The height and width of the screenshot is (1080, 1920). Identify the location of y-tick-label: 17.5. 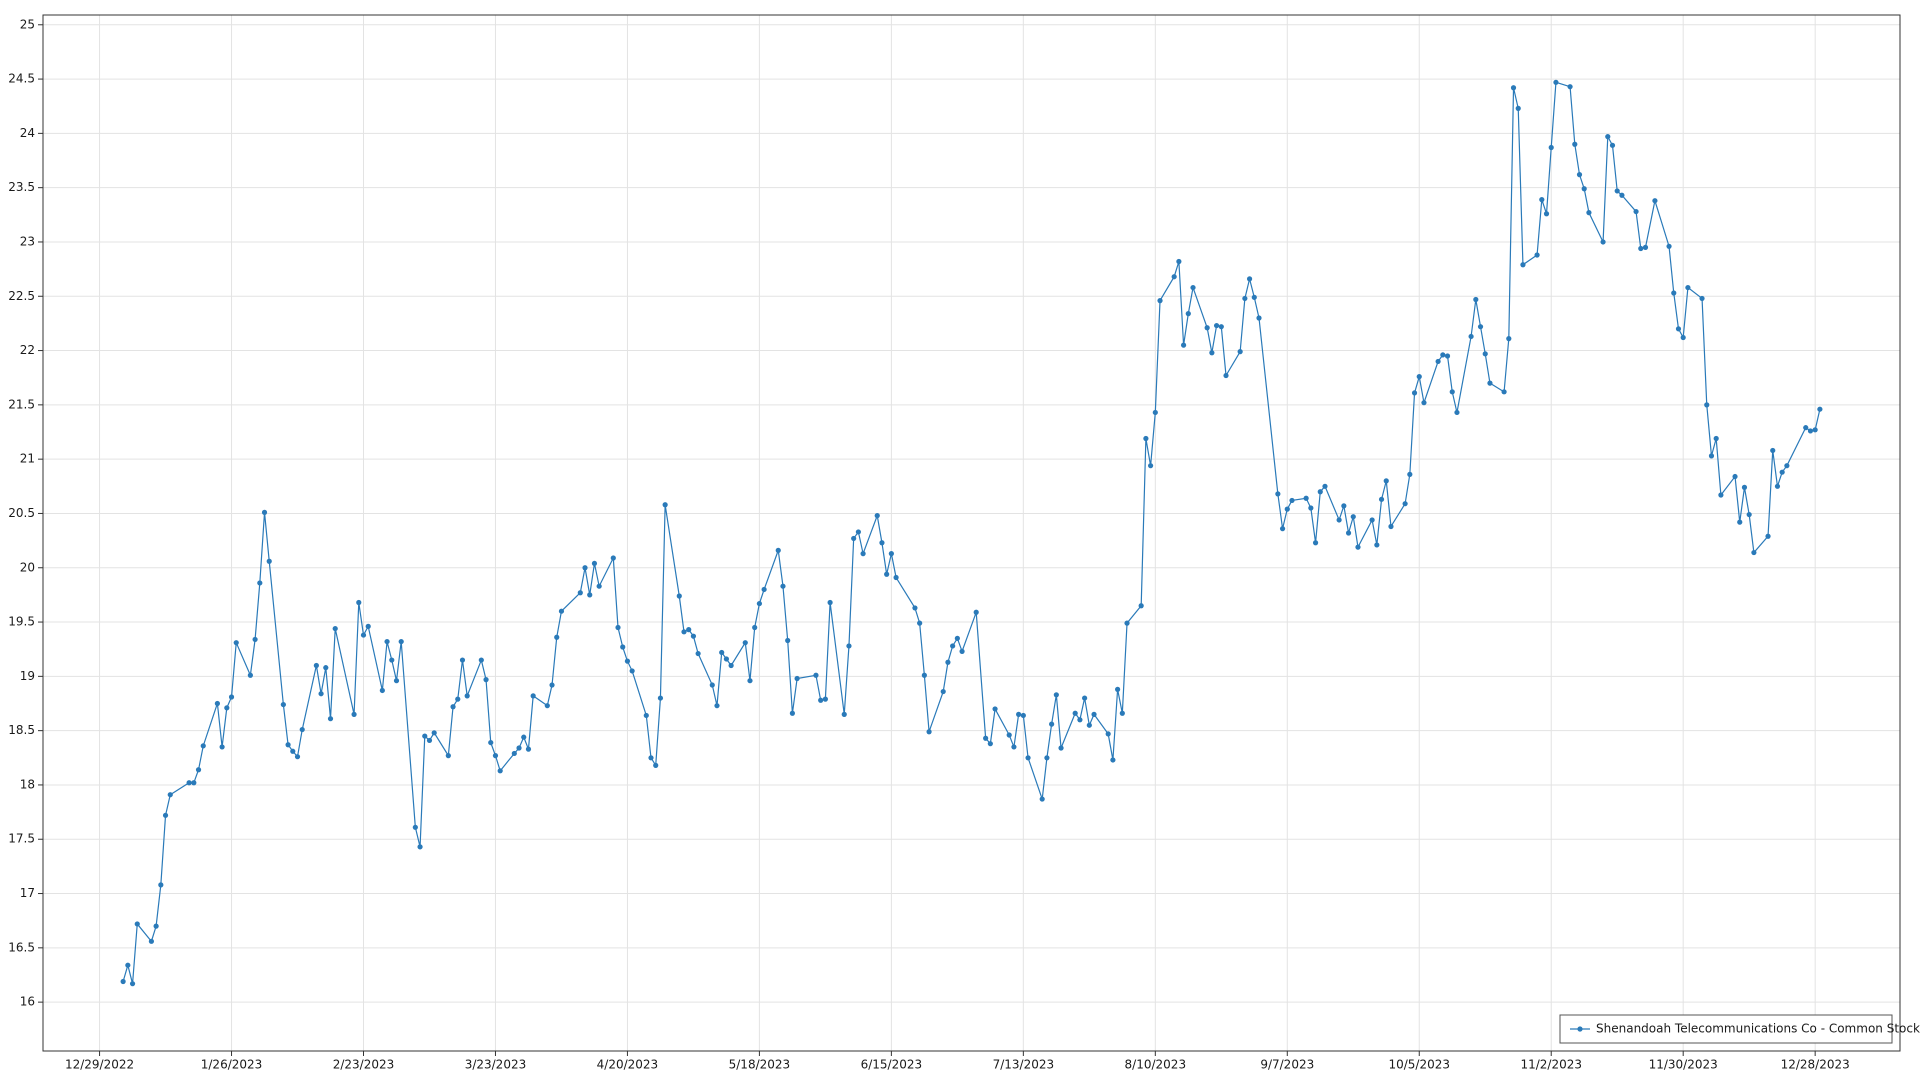
(21, 839).